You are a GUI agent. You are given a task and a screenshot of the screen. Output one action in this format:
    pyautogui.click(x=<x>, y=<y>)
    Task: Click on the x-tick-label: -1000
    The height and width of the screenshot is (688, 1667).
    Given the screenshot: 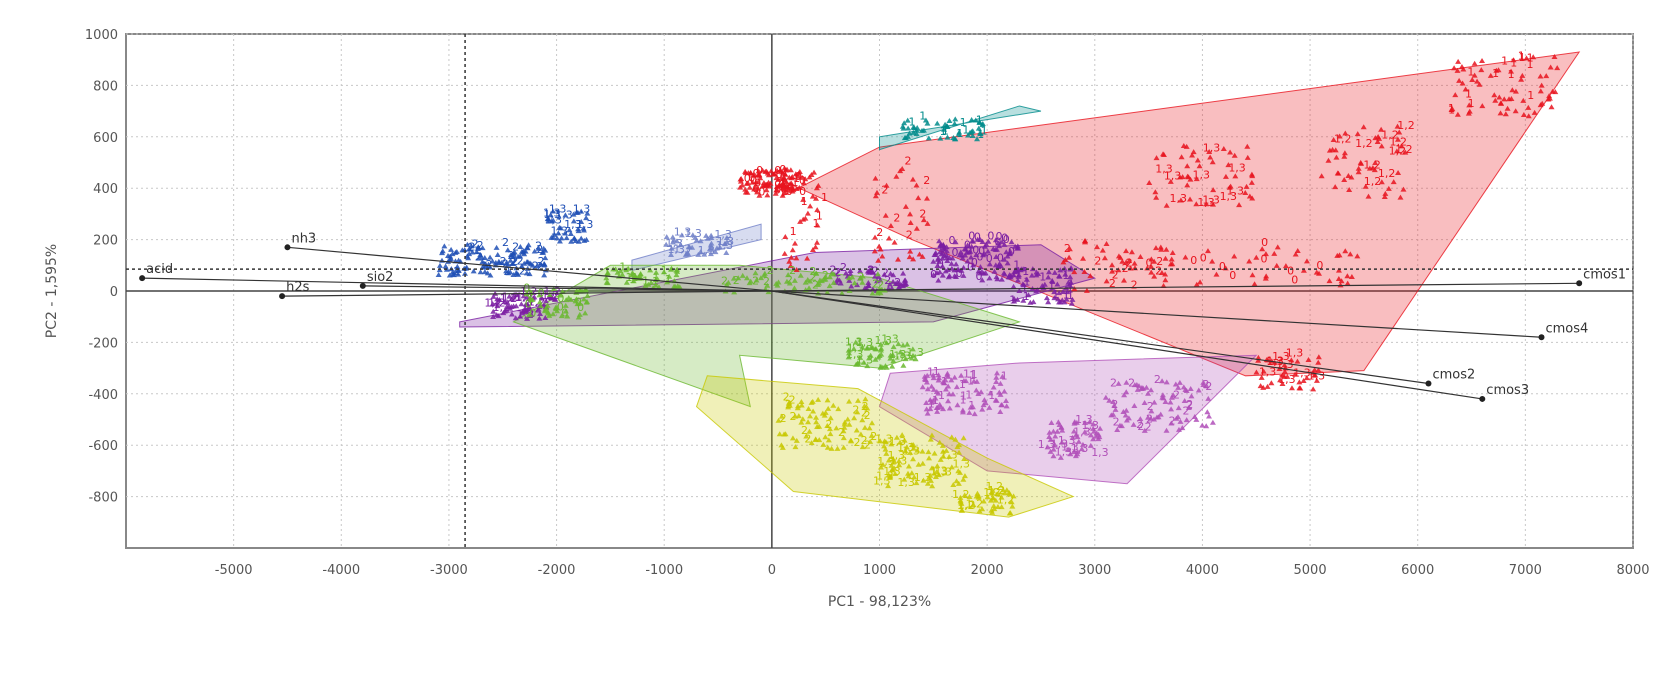 What is the action you would take?
    pyautogui.click(x=664, y=570)
    